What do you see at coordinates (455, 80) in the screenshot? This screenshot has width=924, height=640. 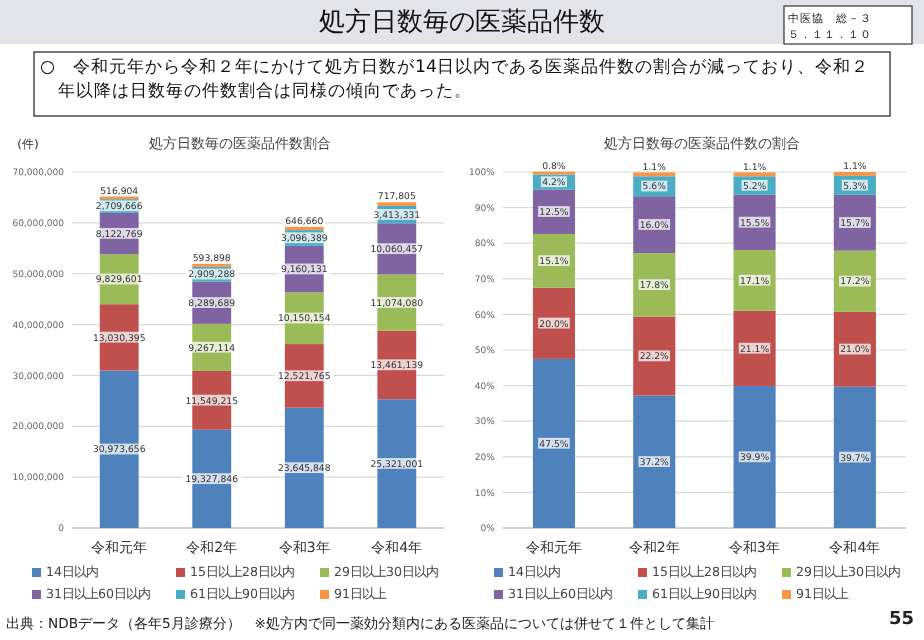 I see `text: ○ 令和元年から令和２年にかけて処方日数が14日以内である医薬品件数の割合が減っており、令和２年以降は日数毎の件数割合は同様の傾向であった。` at bounding box center [455, 80].